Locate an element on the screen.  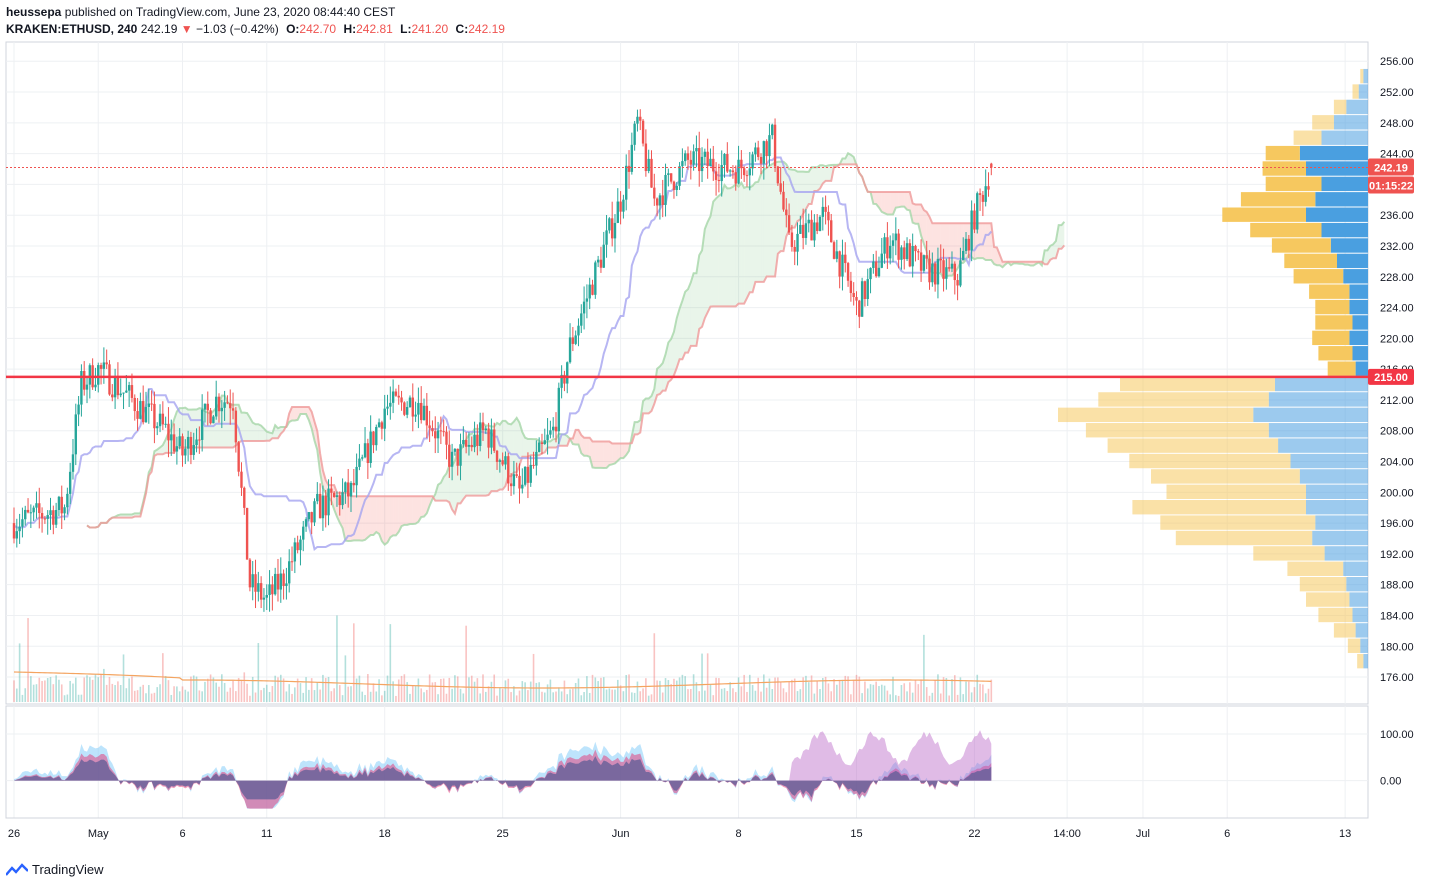
oscillator-tick-label: 100.00 is located at coordinates (1397, 735).